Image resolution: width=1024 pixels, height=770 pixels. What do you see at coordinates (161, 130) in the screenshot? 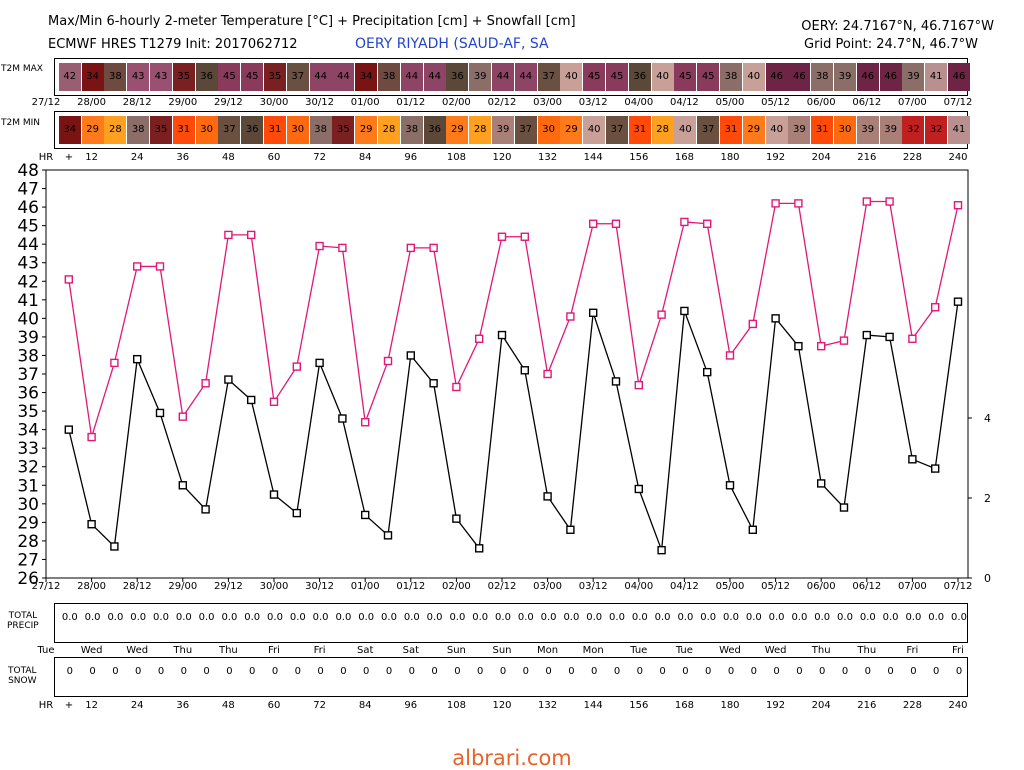
I see `t2m-min-cell: 35` at bounding box center [161, 130].